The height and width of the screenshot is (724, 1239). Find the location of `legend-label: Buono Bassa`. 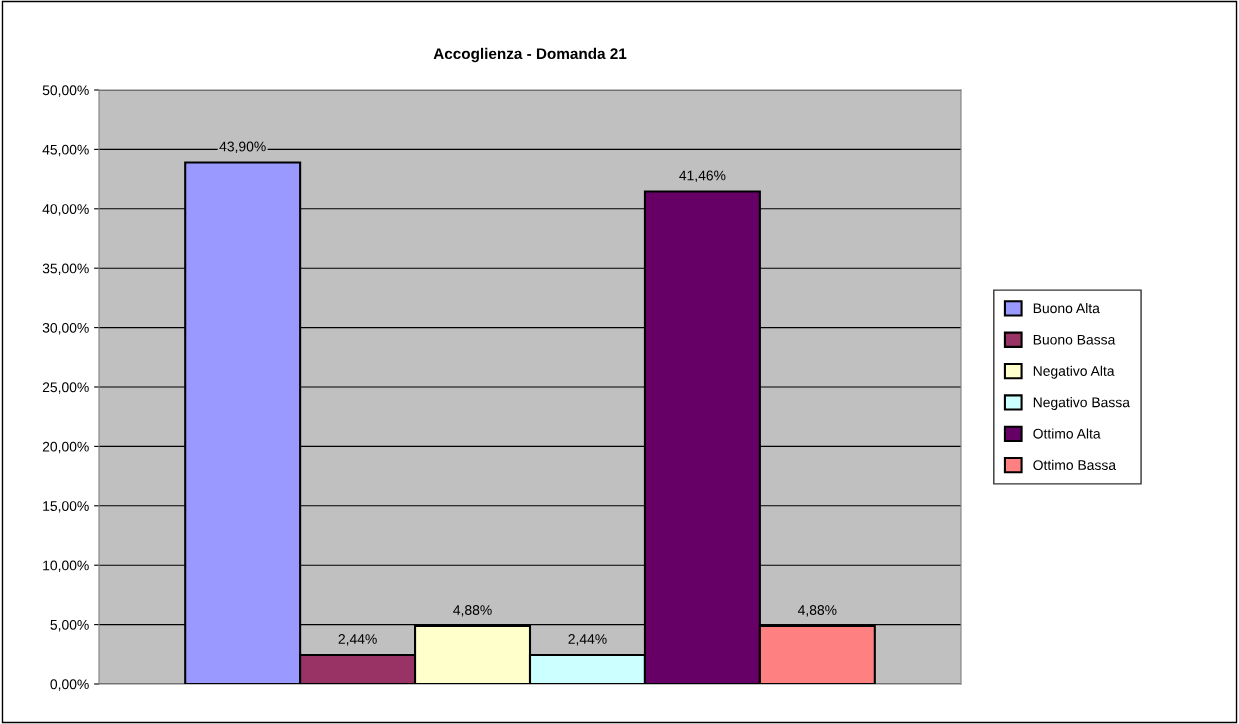

legend-label: Buono Bassa is located at coordinates (1074, 339).